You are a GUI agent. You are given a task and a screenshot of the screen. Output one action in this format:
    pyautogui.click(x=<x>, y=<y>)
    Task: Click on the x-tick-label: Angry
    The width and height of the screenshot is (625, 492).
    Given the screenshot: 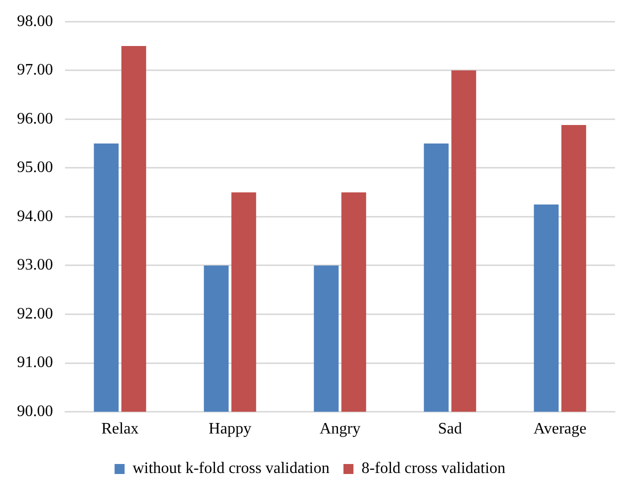 What is the action you would take?
    pyautogui.click(x=340, y=429)
    